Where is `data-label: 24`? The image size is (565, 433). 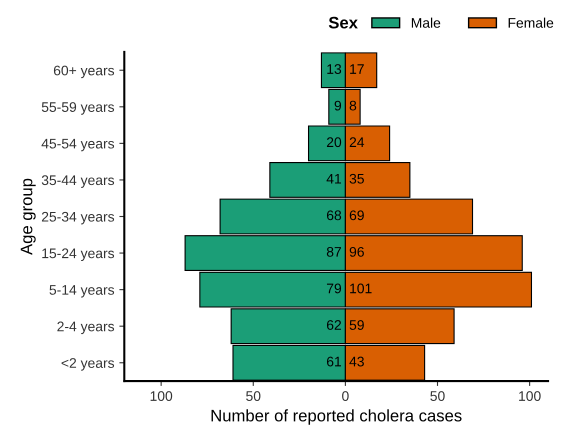 data-label: 24 is located at coordinates (357, 142).